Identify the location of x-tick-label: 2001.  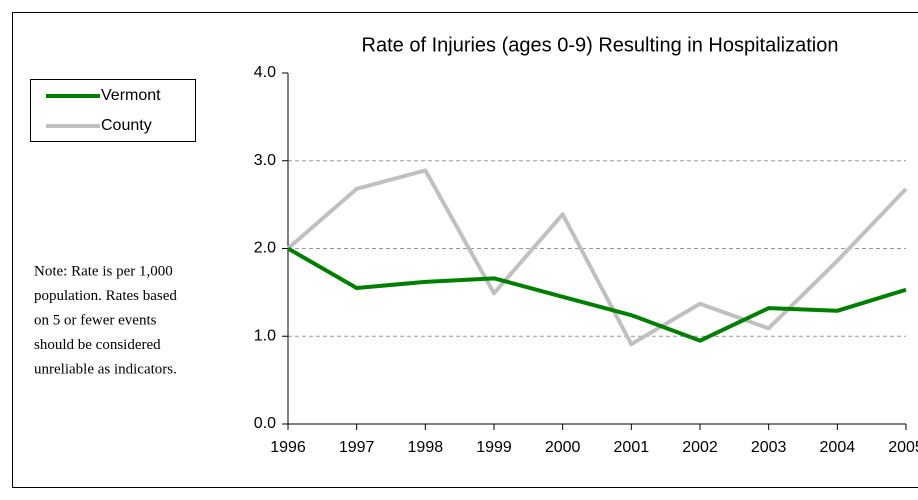
(632, 447).